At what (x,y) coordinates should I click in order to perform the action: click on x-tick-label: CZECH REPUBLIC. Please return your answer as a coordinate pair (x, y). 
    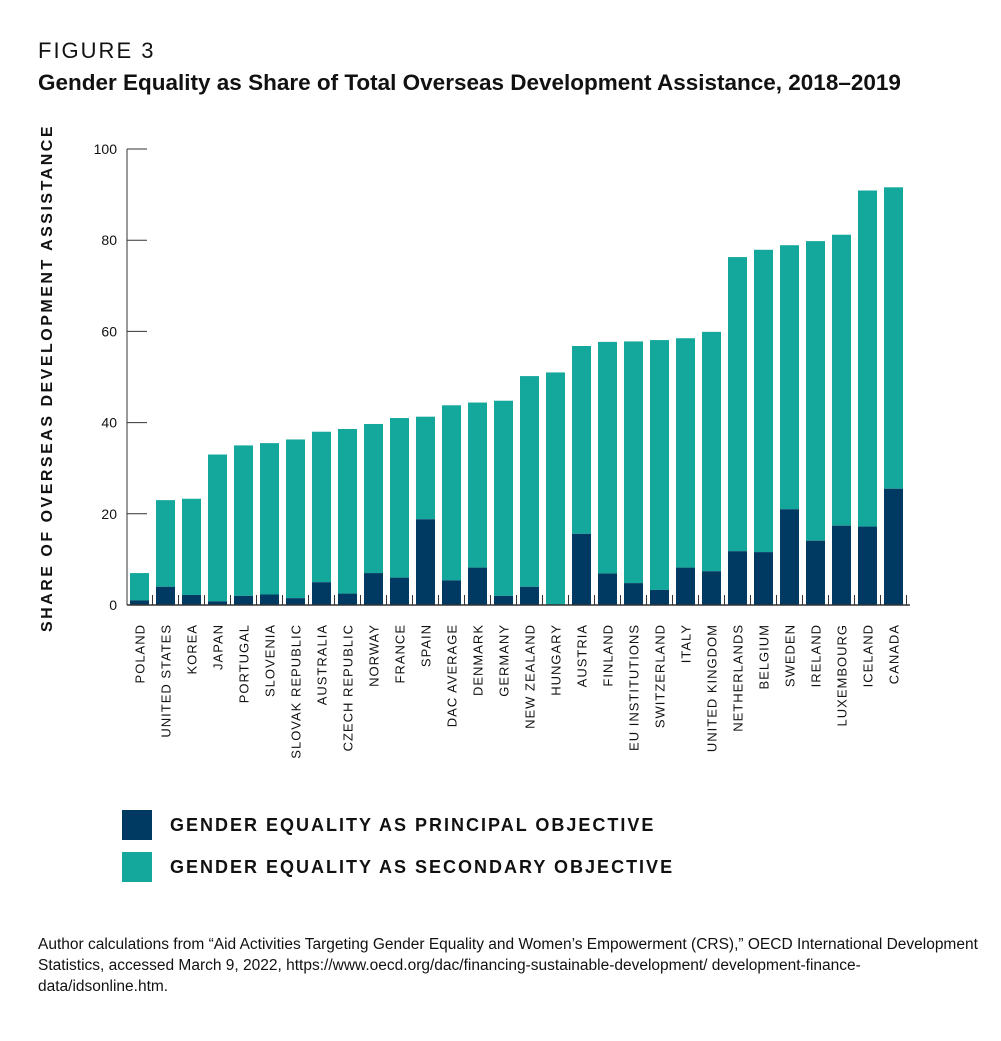
    Looking at the image, I should click on (348, 687).